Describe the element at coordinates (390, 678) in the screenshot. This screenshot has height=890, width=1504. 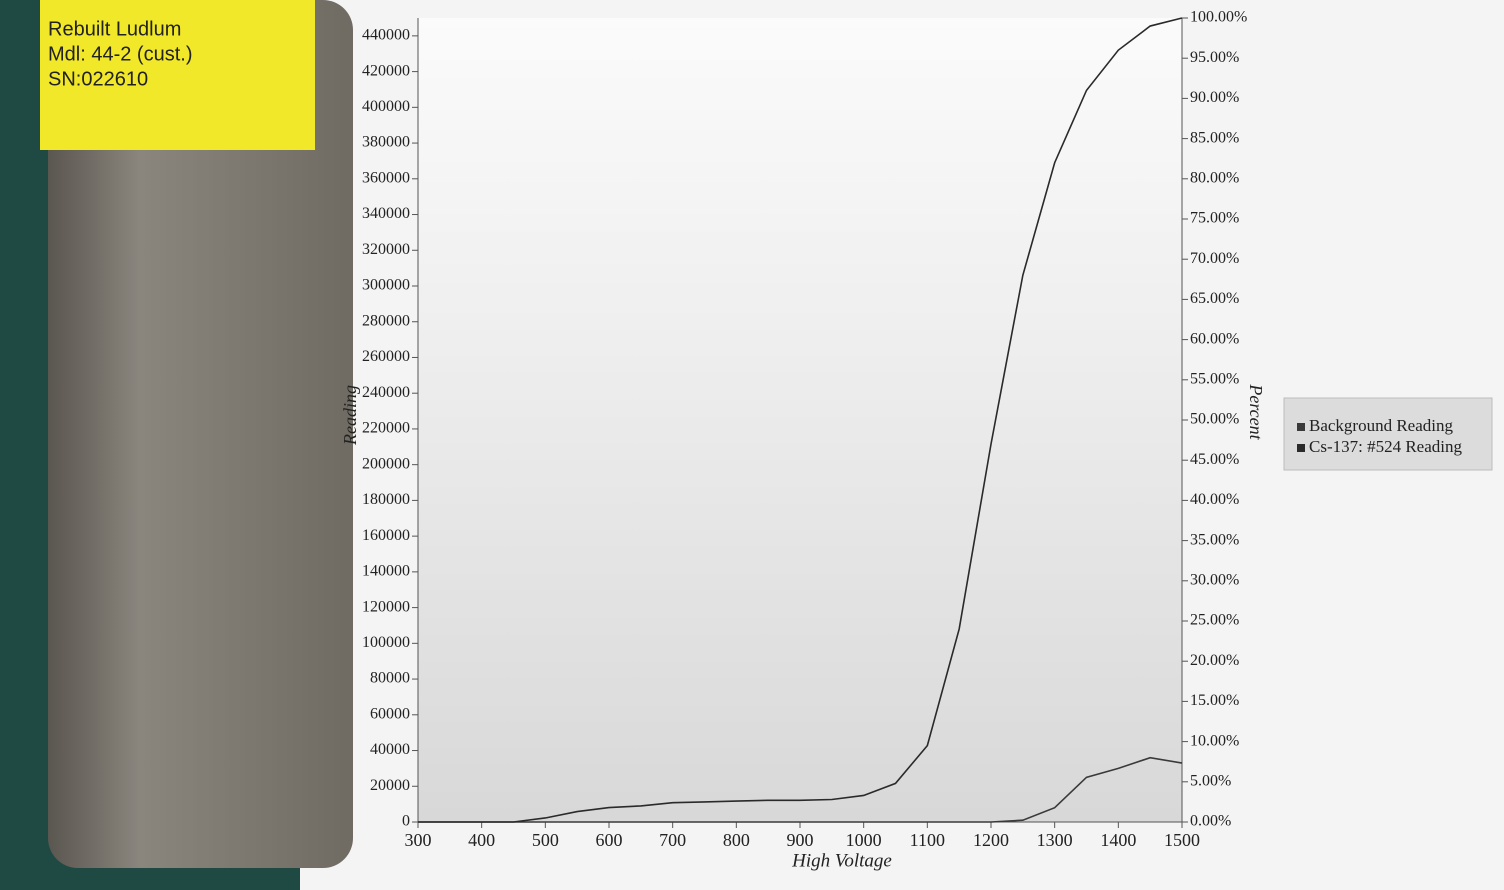
I see `y-tick-label: 80000` at that location.